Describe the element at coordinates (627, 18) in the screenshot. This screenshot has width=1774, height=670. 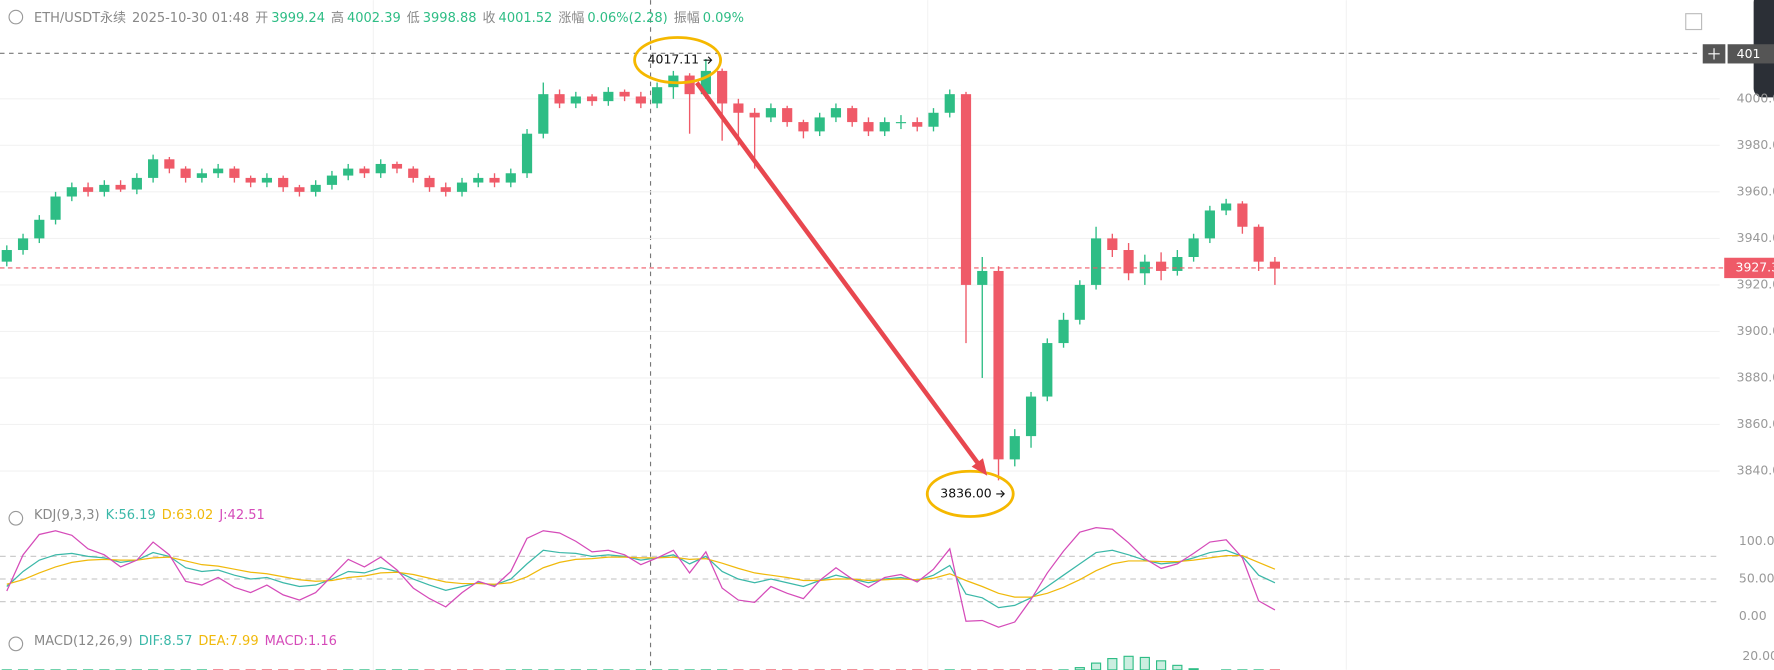
I see `field-value: 0.06%(2.28)` at that location.